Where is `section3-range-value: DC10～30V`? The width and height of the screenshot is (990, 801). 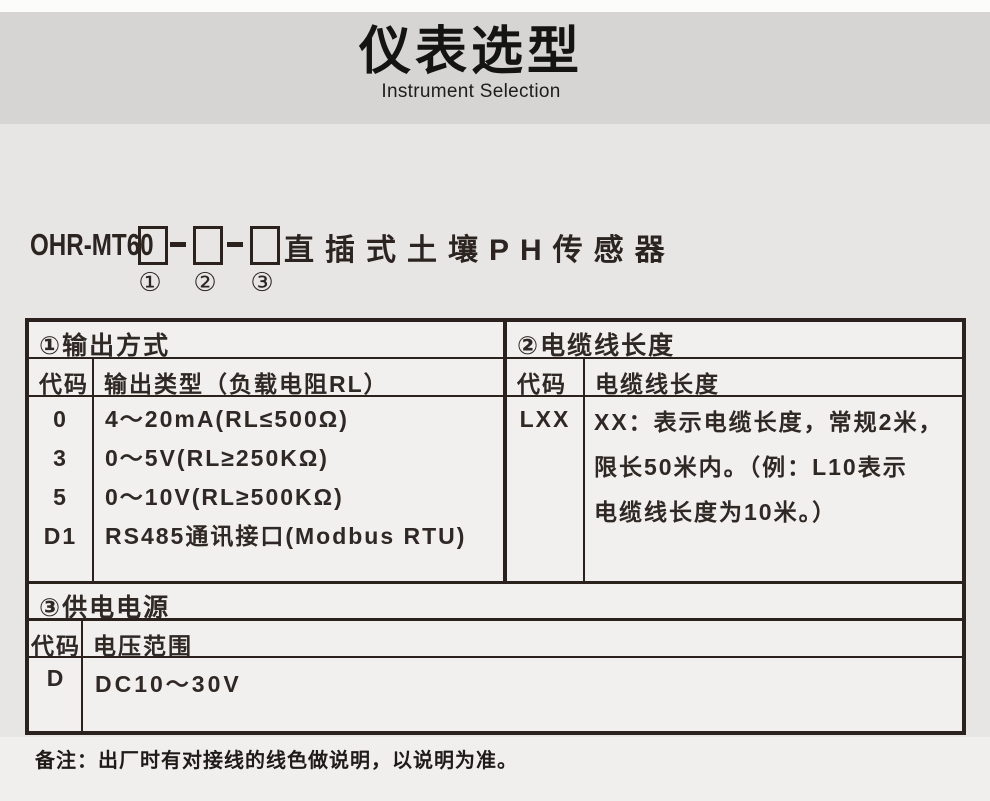 section3-range-value: DC10～30V is located at coordinates (168, 684).